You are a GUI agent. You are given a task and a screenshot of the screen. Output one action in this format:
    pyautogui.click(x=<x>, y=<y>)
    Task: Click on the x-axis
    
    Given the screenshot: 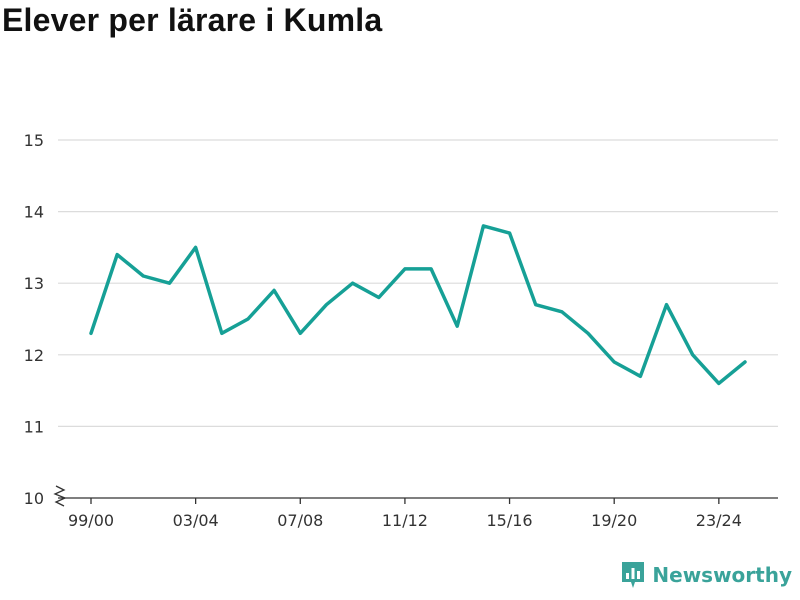 What is the action you would take?
    pyautogui.click(x=415, y=496)
    